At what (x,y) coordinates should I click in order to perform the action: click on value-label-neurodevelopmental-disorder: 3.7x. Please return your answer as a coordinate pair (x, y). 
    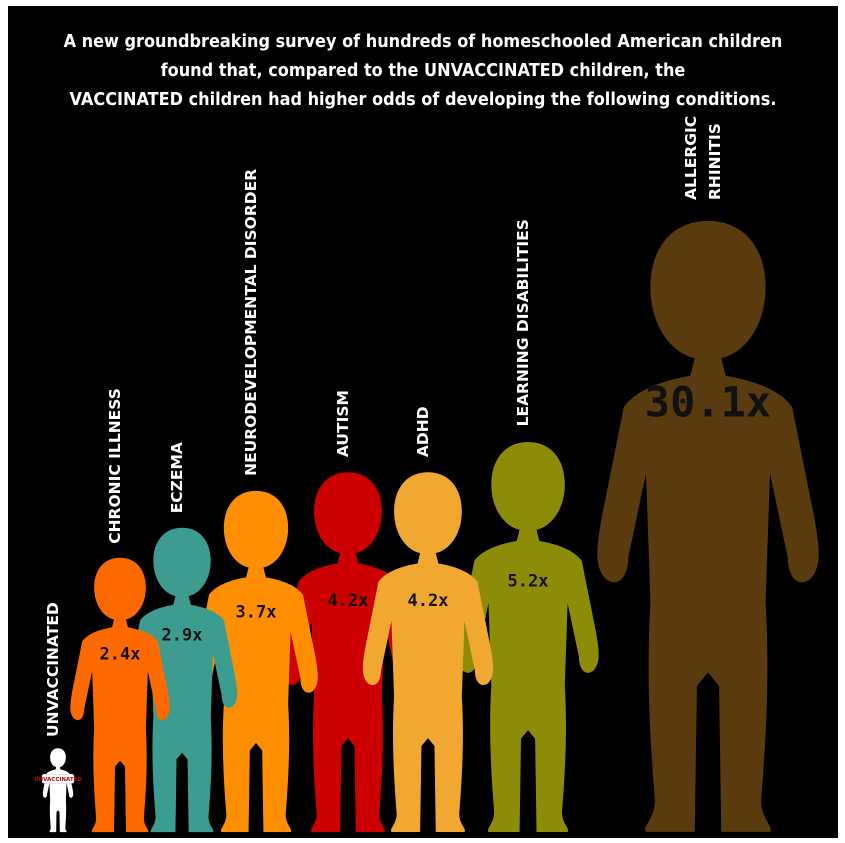
    Looking at the image, I should click on (256, 612).